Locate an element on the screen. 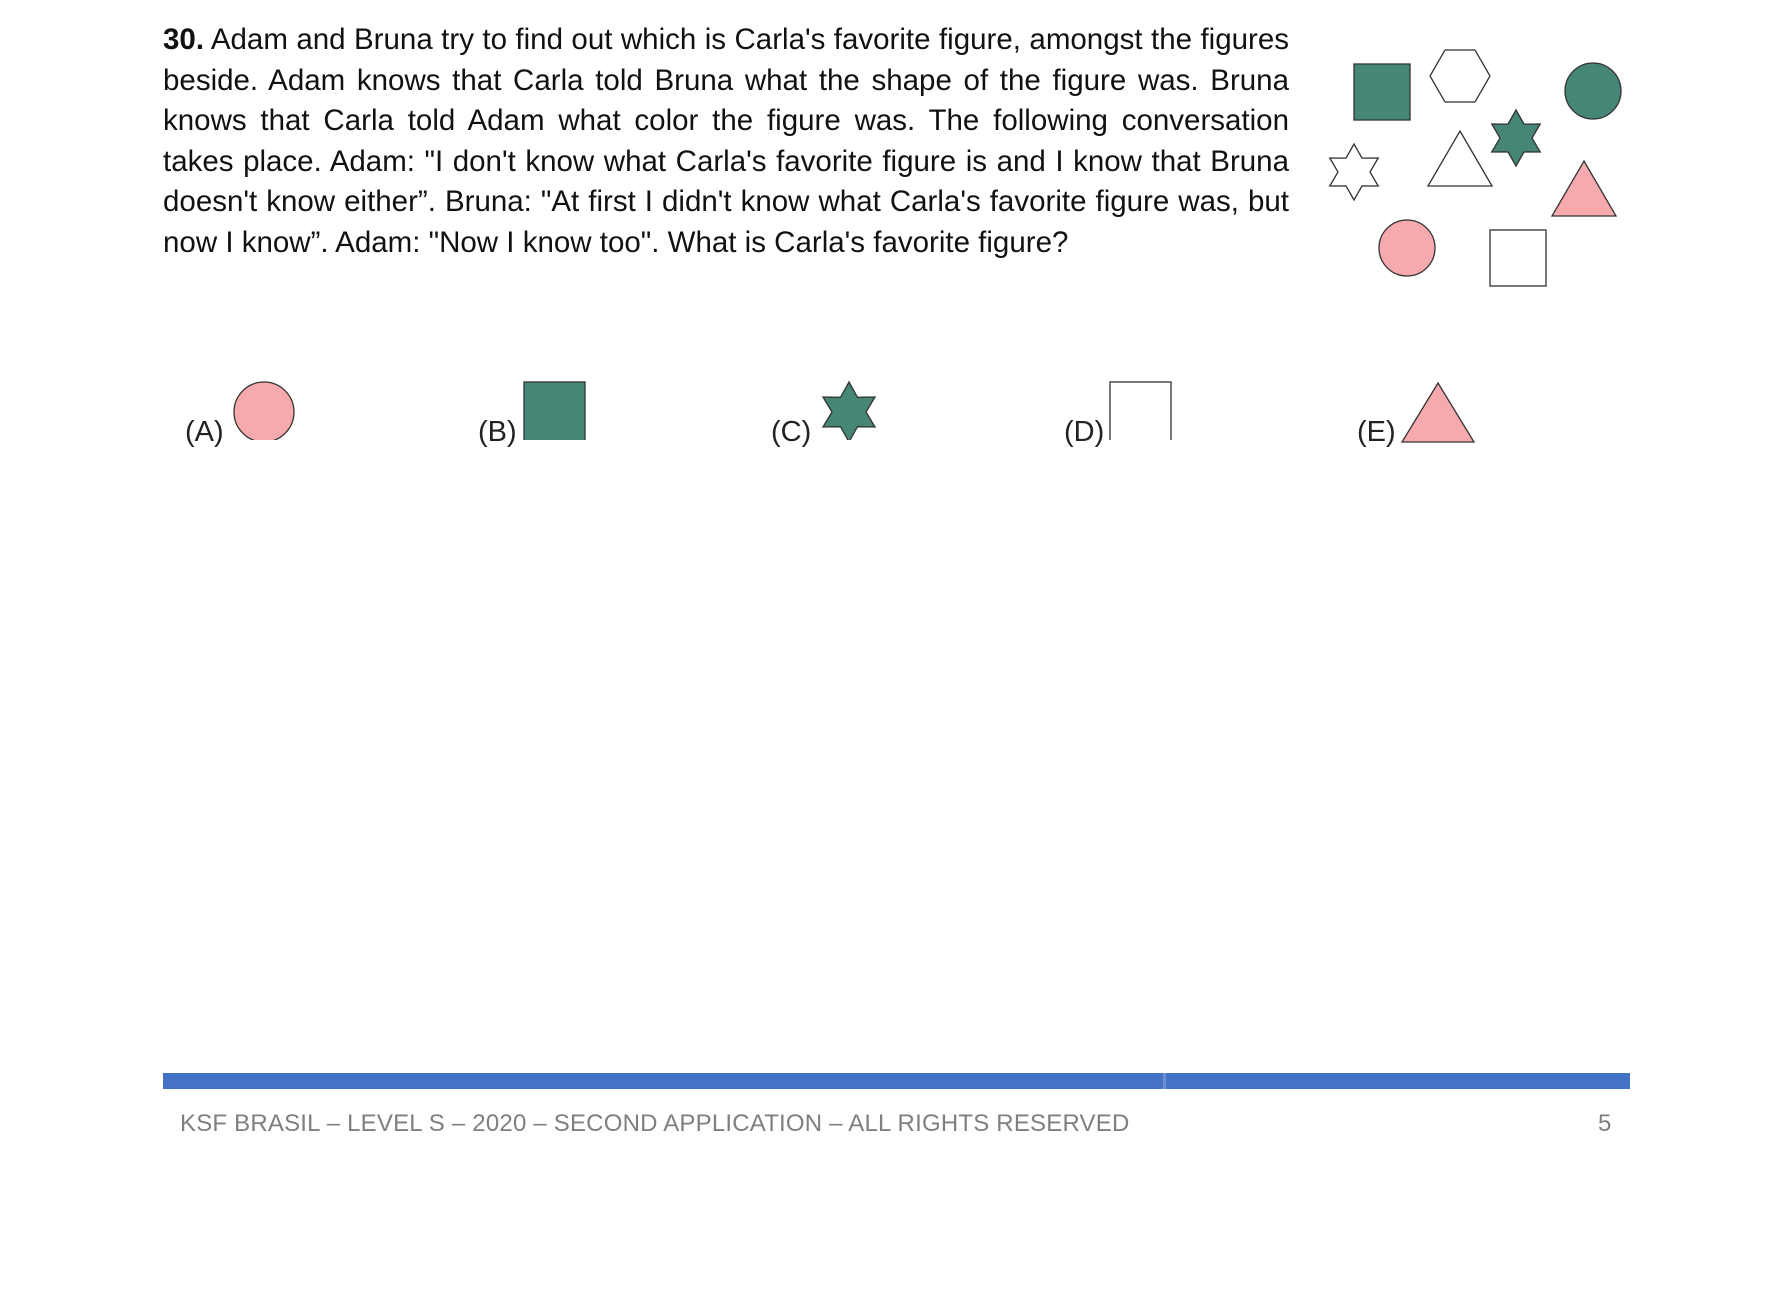 The image size is (1786, 1311). option-a-label: (A) is located at coordinates (204, 432).